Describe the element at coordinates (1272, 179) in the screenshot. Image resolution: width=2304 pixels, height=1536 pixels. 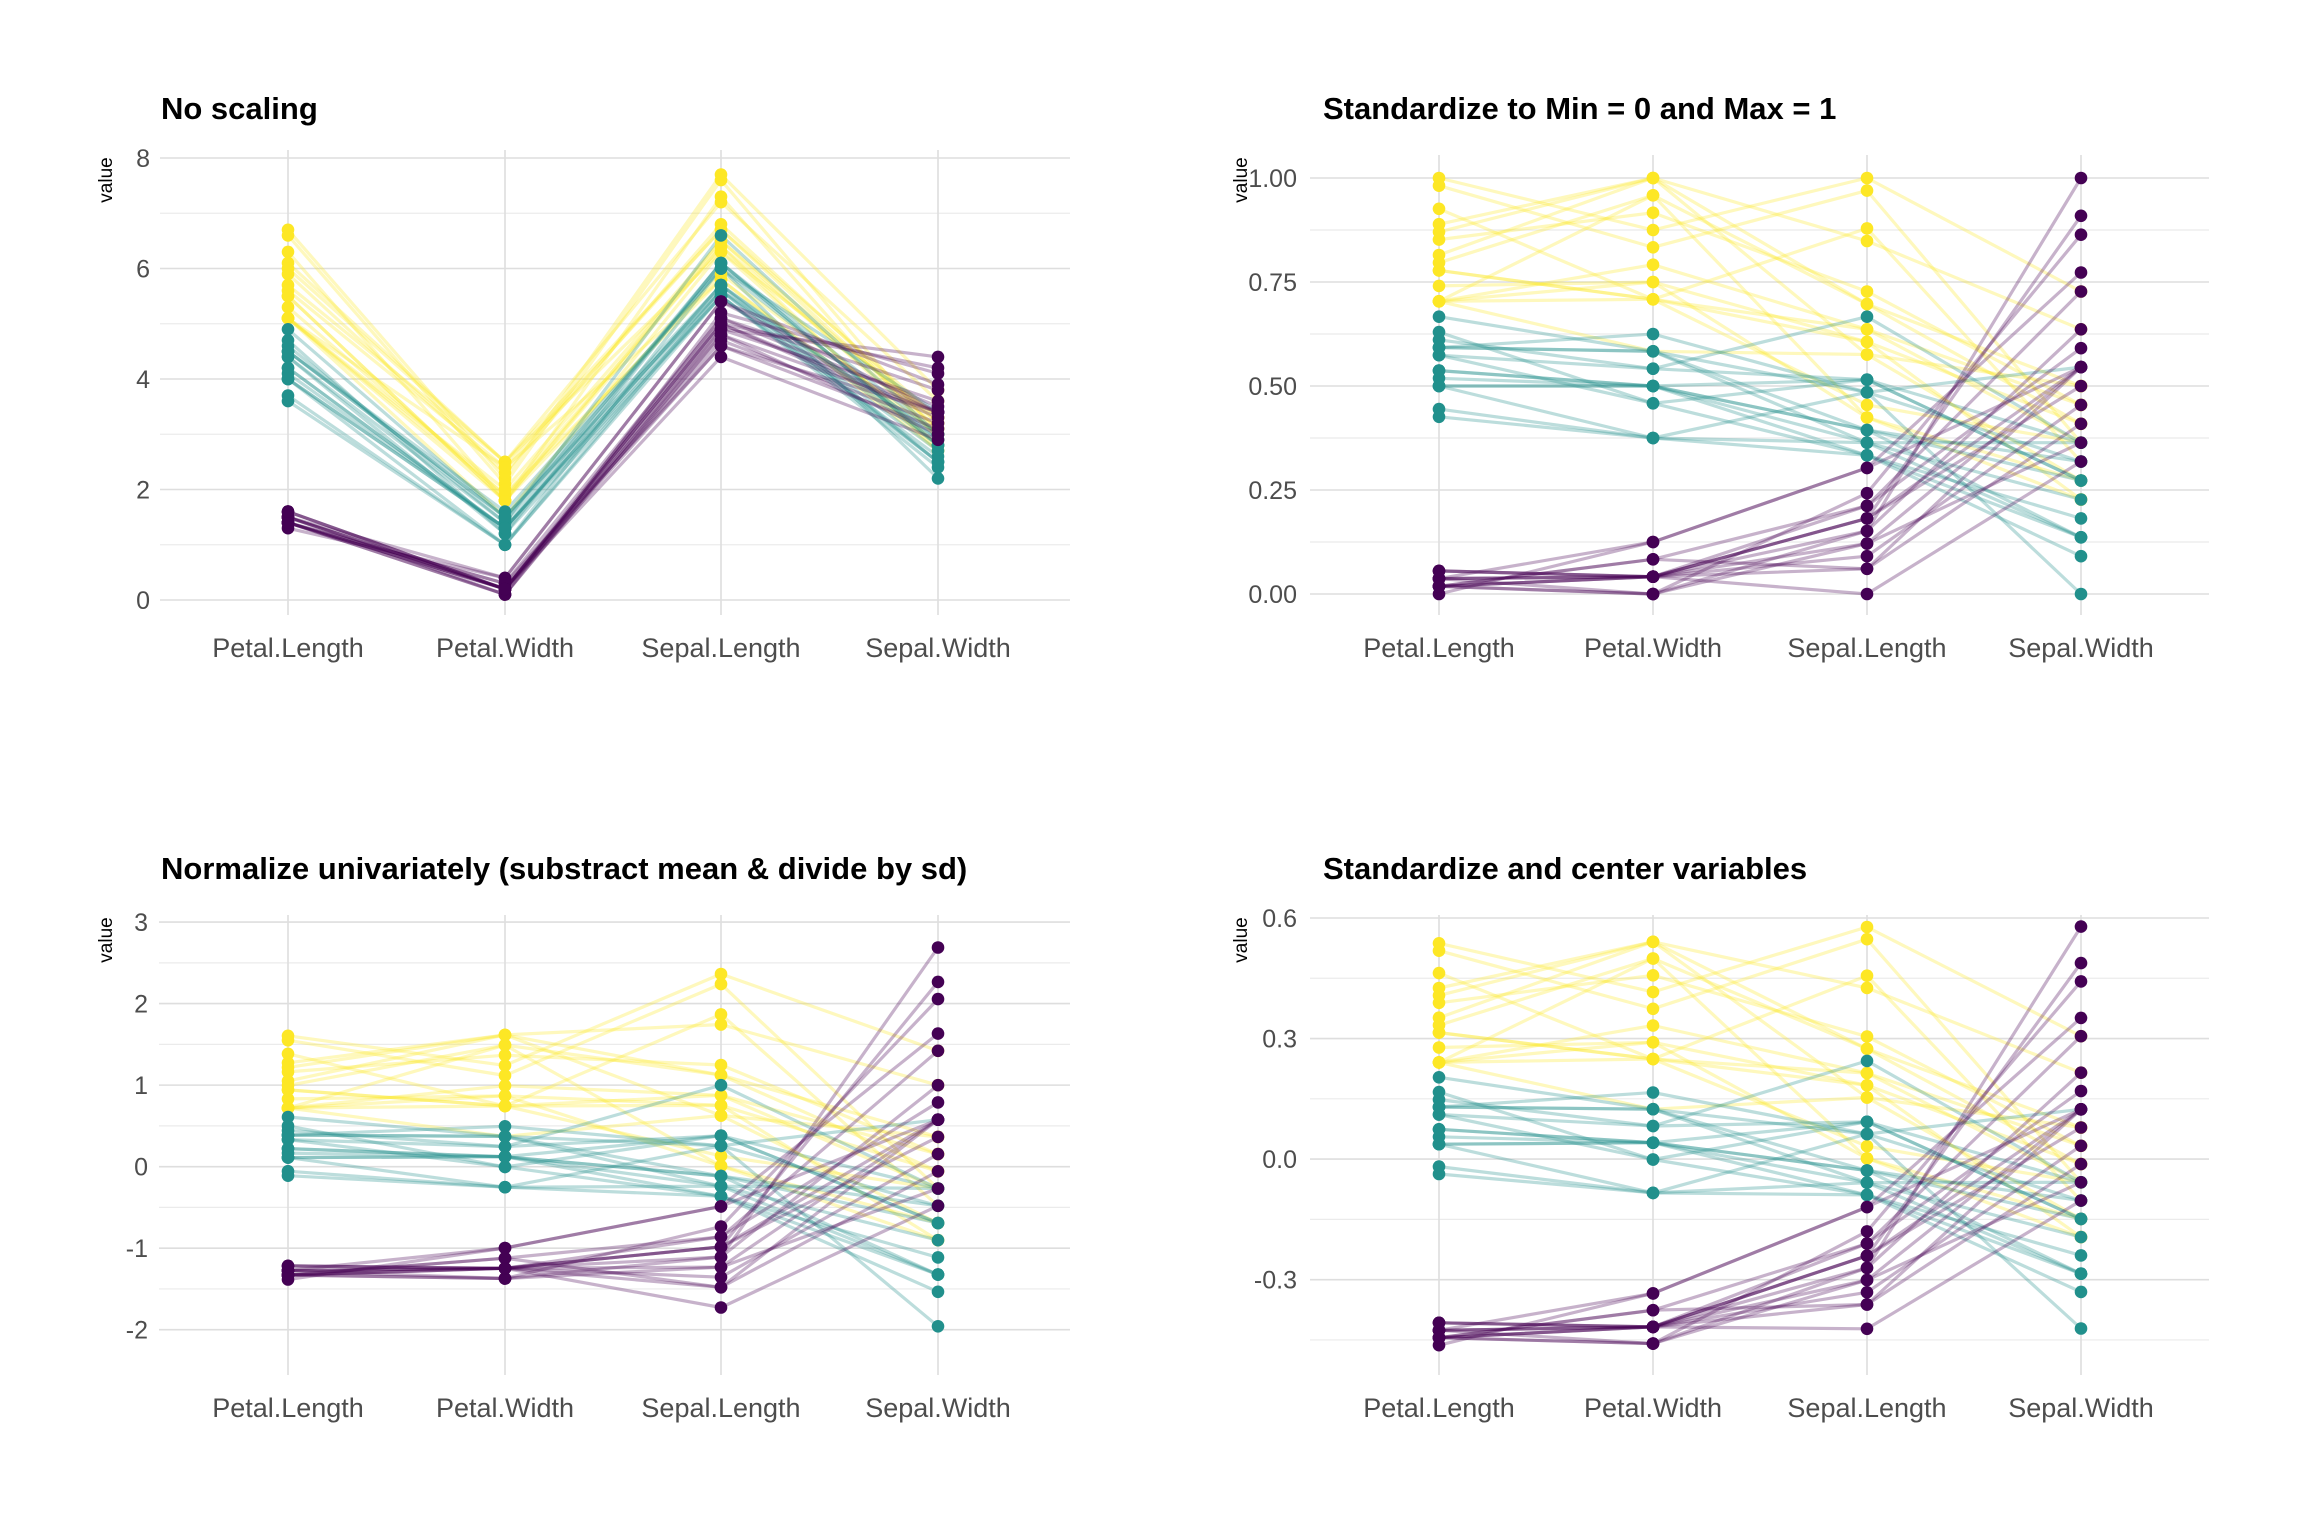
I see `y-tick-label: 1.00` at that location.